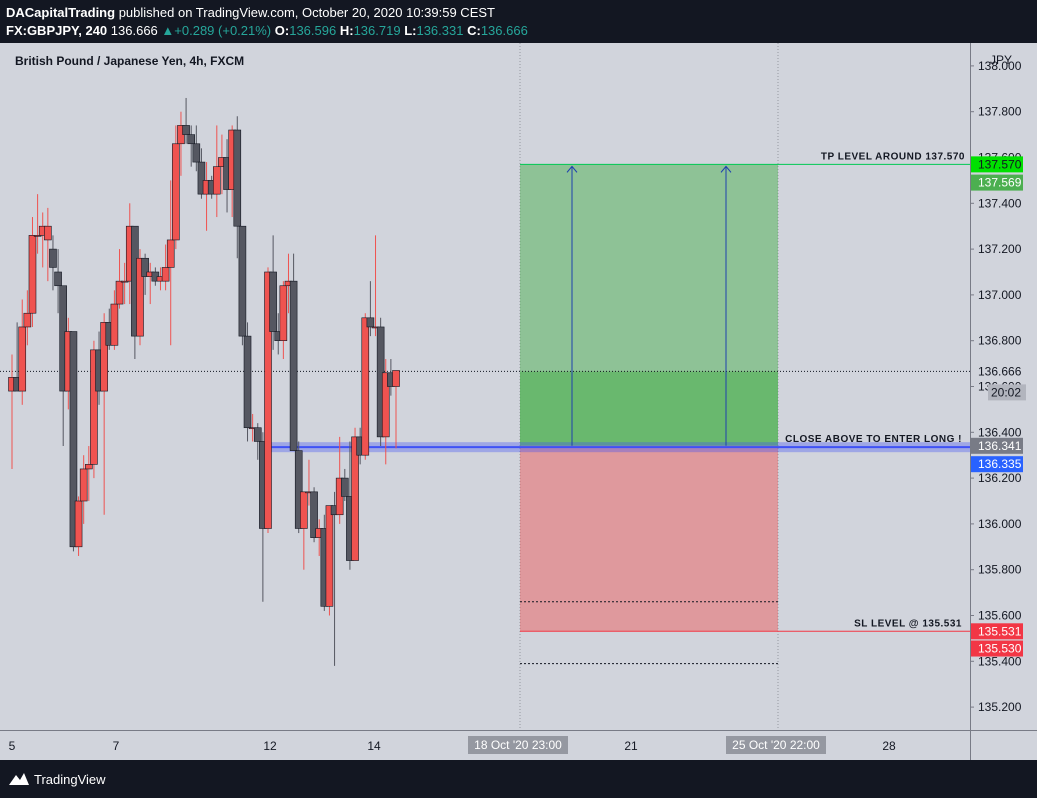  Describe the element at coordinates (1000, 707) in the screenshot. I see `price-tick-label: 135.200` at that location.